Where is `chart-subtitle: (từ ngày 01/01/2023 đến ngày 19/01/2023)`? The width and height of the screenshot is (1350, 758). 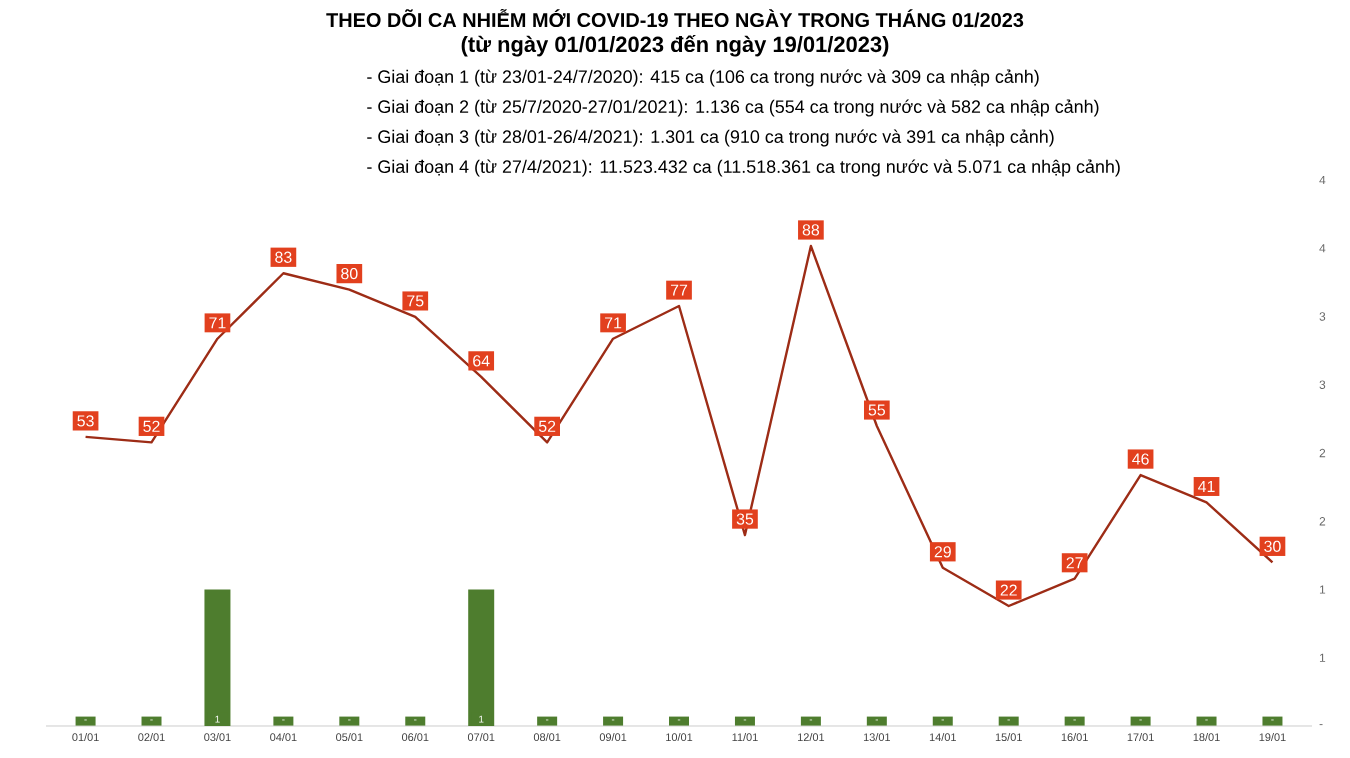 chart-subtitle: (từ ngày 01/01/2023 đến ngày 19/01/2023) is located at coordinates (675, 46).